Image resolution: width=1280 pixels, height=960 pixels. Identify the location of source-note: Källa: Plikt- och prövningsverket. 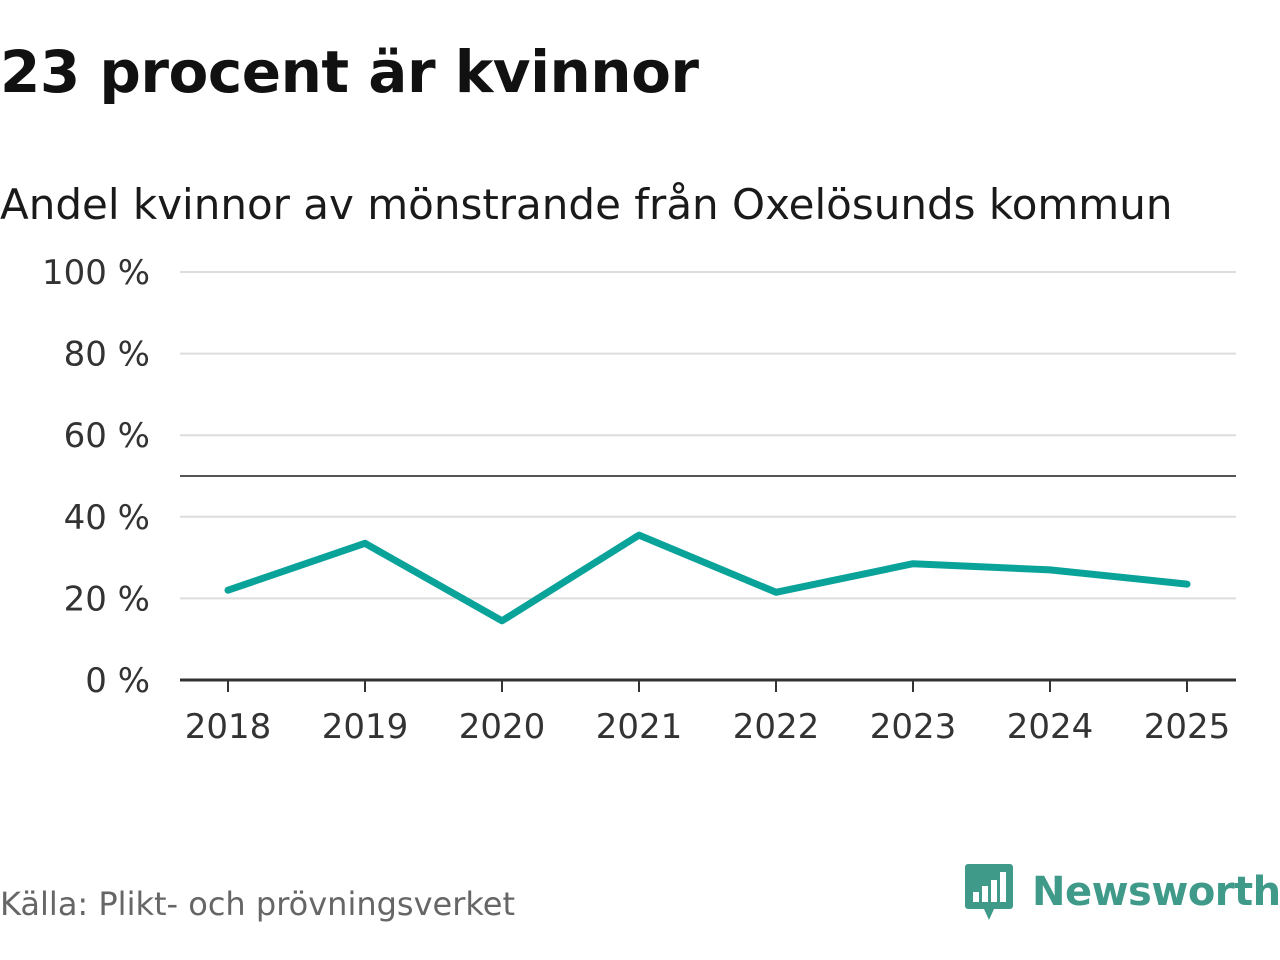
(257, 904).